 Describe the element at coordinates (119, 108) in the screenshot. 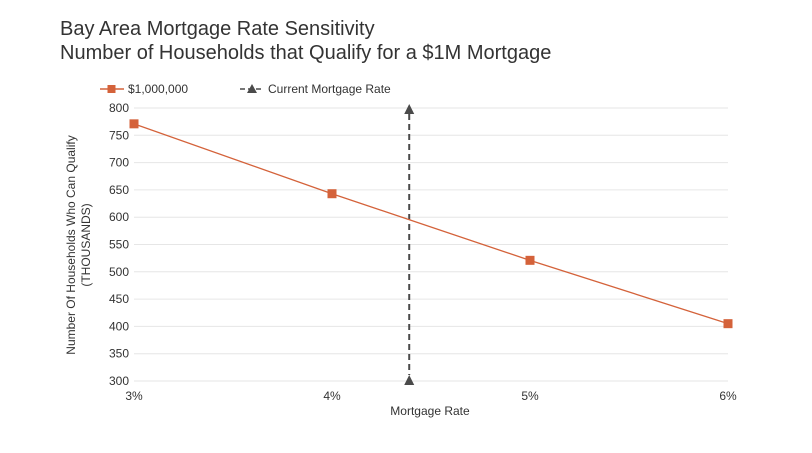

I see `y-tick-label: 800` at that location.